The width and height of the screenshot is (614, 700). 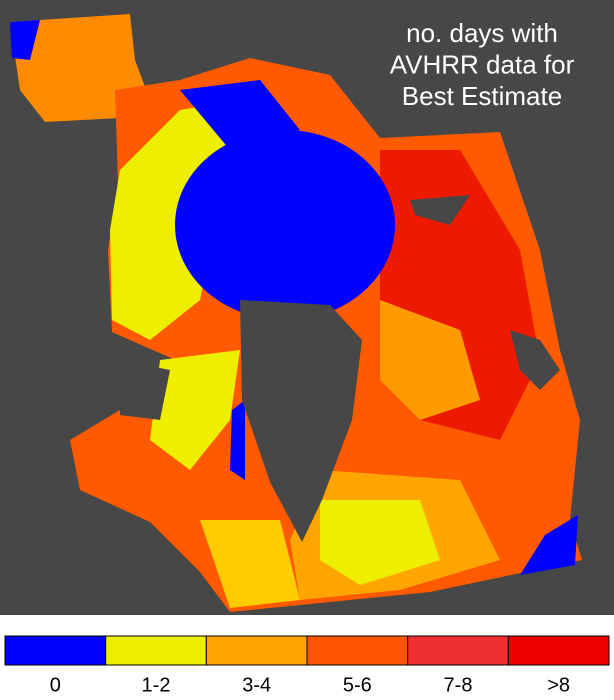 What do you see at coordinates (55, 684) in the screenshot?
I see `legend-label: 0` at bounding box center [55, 684].